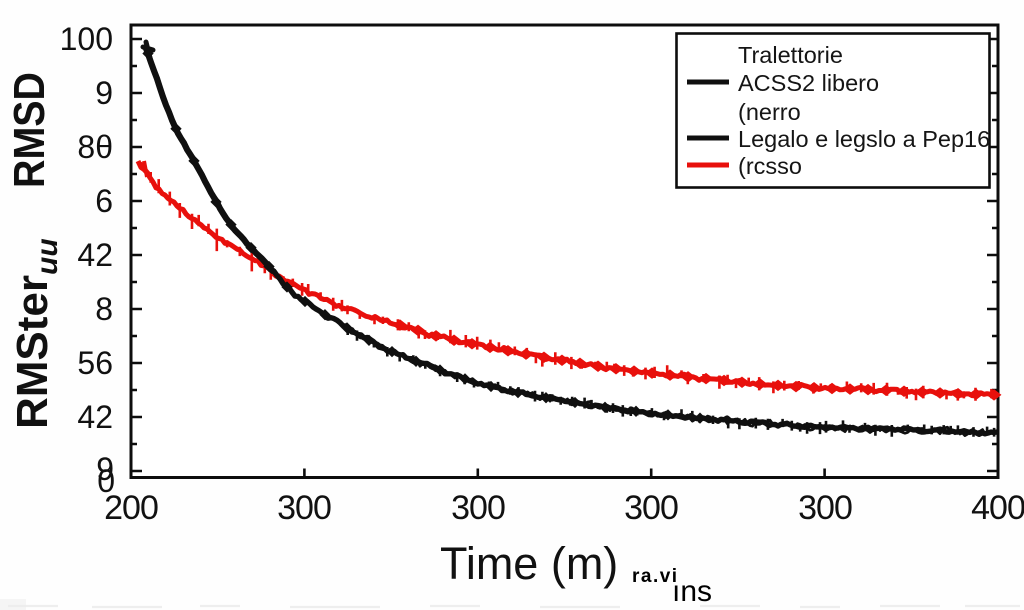 The height and width of the screenshot is (610, 1024). Describe the element at coordinates (36, 333) in the screenshot. I see `svg-text: RMSteruu` at that location.